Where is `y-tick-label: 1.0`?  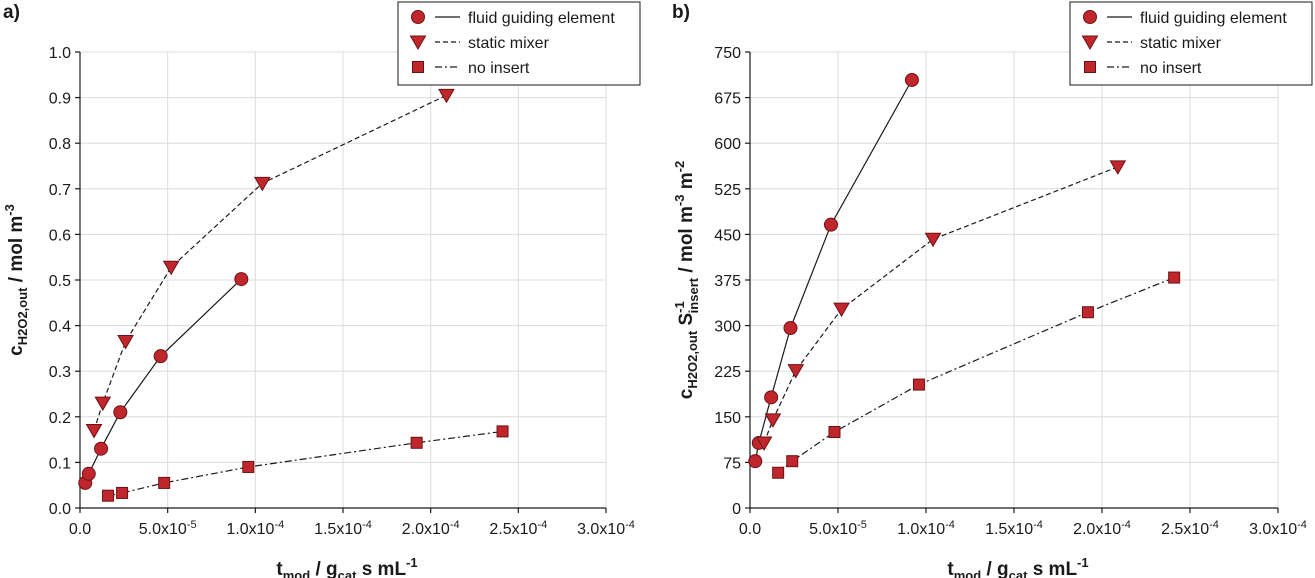 y-tick-label: 1.0 is located at coordinates (60, 53).